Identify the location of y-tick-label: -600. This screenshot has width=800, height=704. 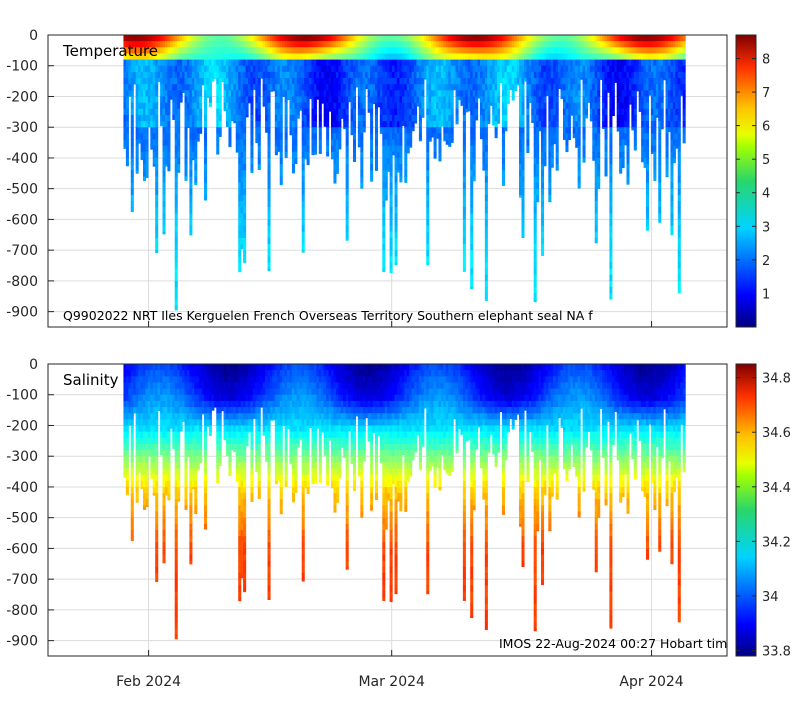
(22, 220).